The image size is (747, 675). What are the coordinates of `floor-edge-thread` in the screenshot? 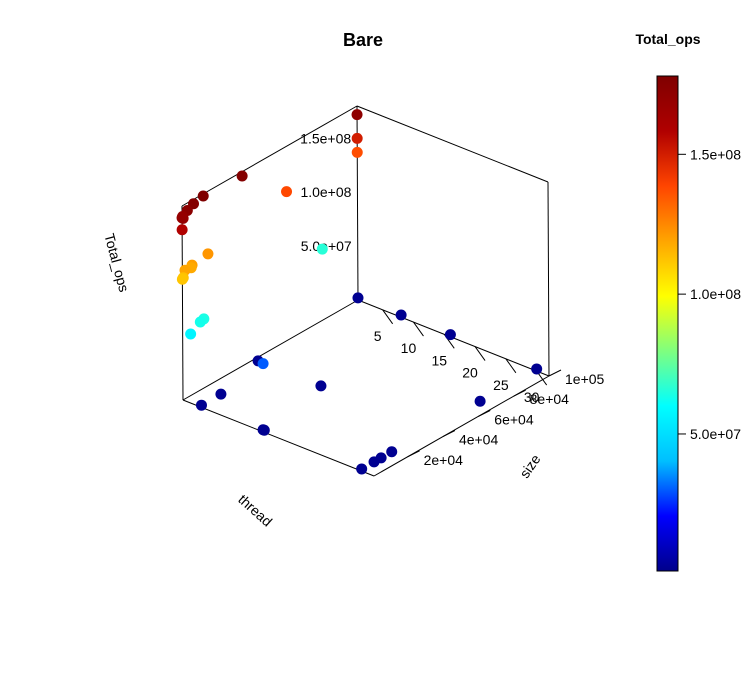 It's located at (278, 438).